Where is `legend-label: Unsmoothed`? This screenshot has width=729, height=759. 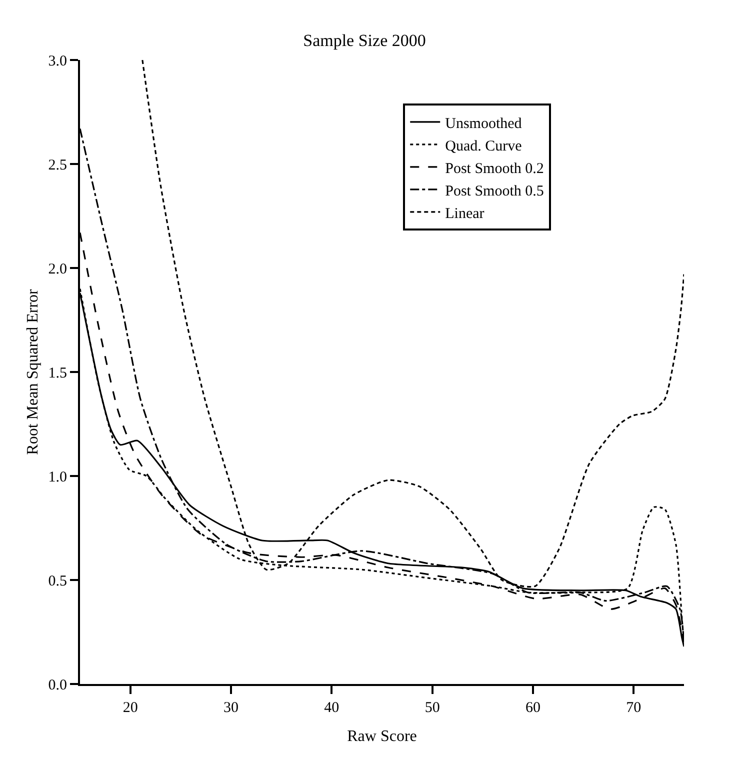 legend-label: Unsmoothed is located at coordinates (483, 124).